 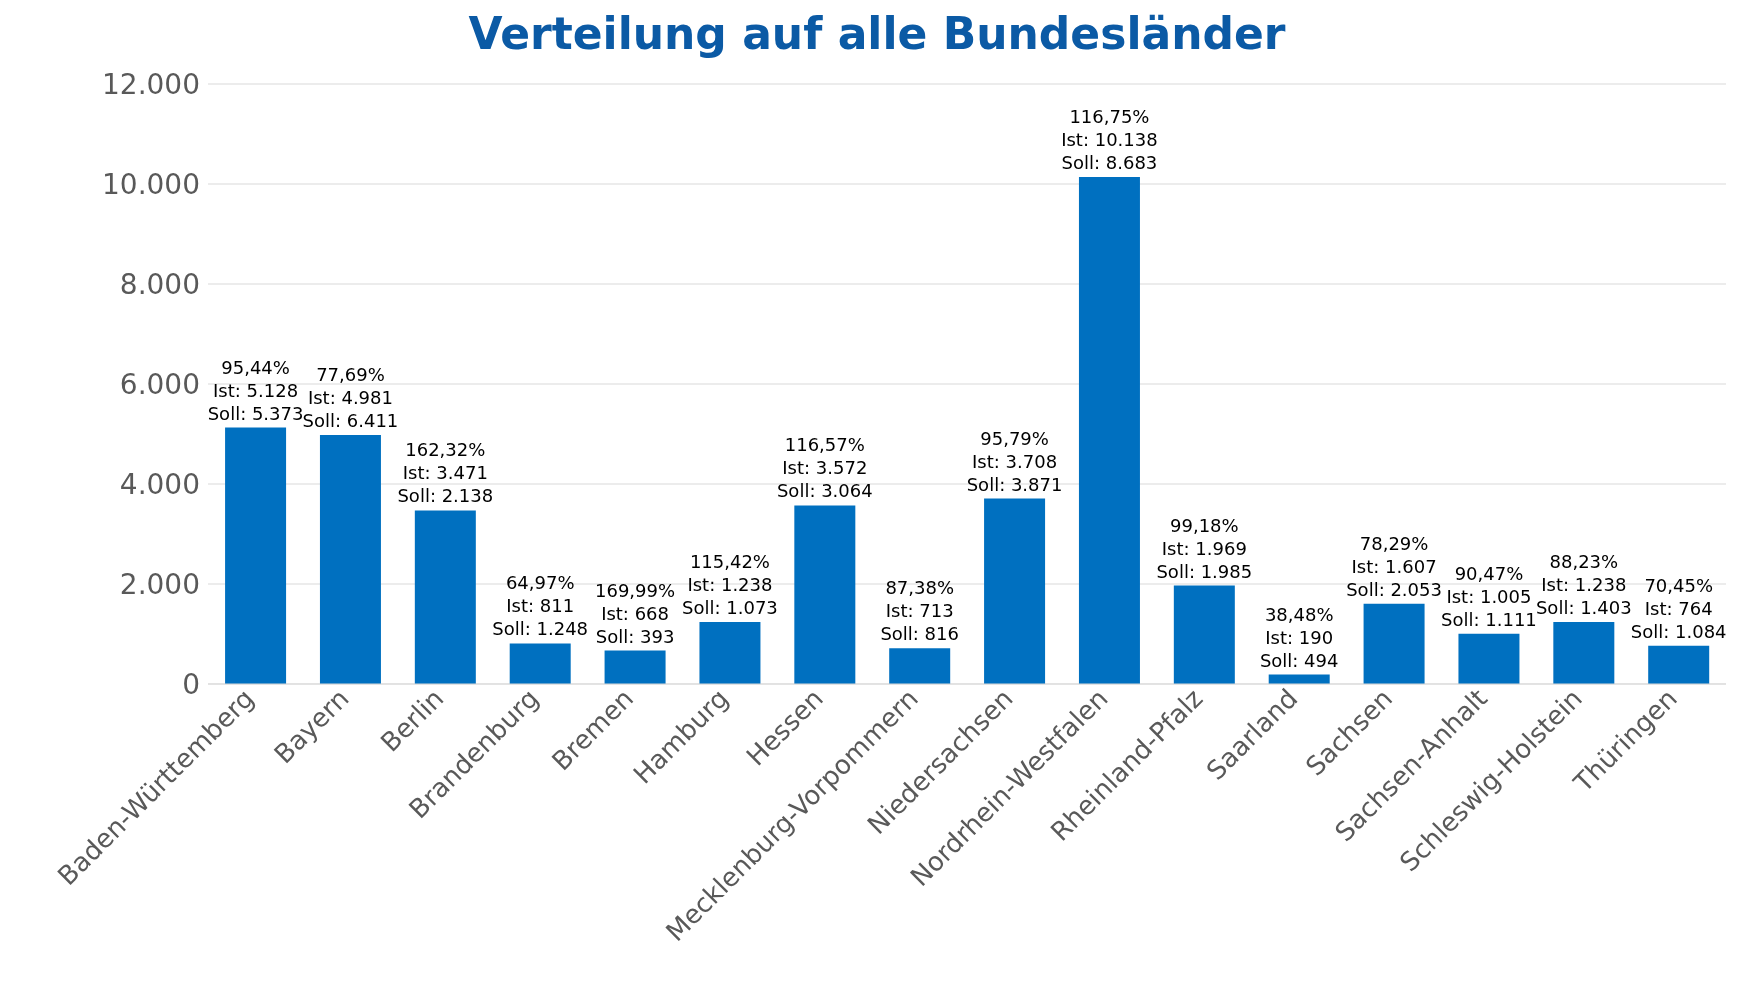 I want to click on y-tick-label: 10.000, so click(x=151, y=184).